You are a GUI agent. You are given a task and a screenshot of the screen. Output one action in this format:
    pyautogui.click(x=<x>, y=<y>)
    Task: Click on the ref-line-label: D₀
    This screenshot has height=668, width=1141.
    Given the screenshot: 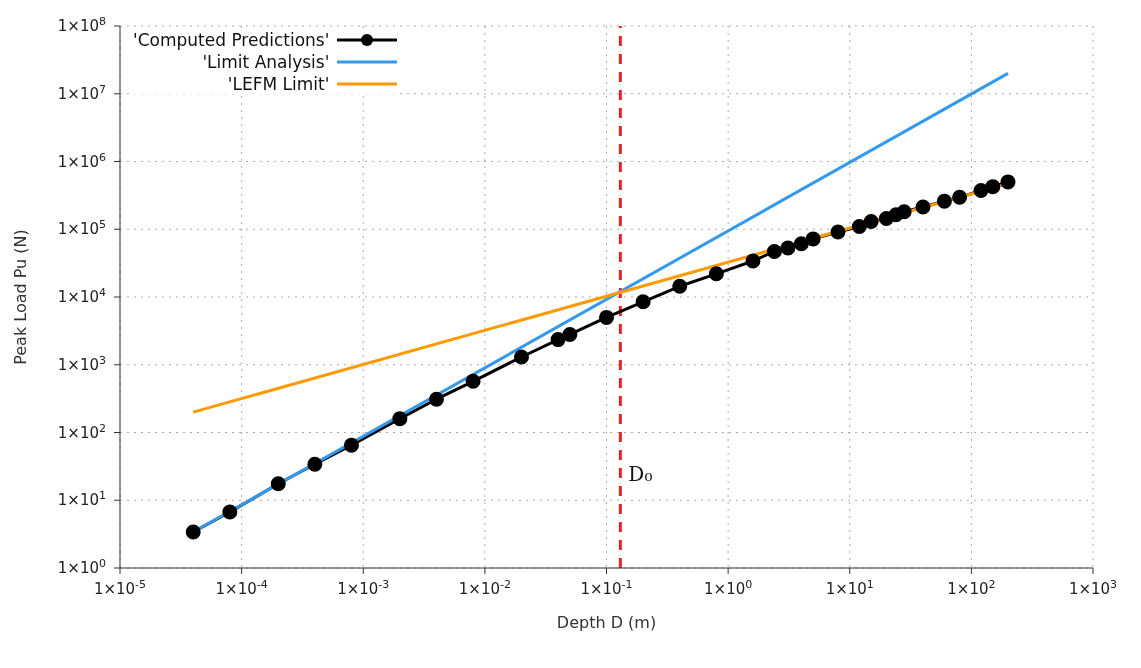 What is the action you would take?
    pyautogui.click(x=640, y=474)
    